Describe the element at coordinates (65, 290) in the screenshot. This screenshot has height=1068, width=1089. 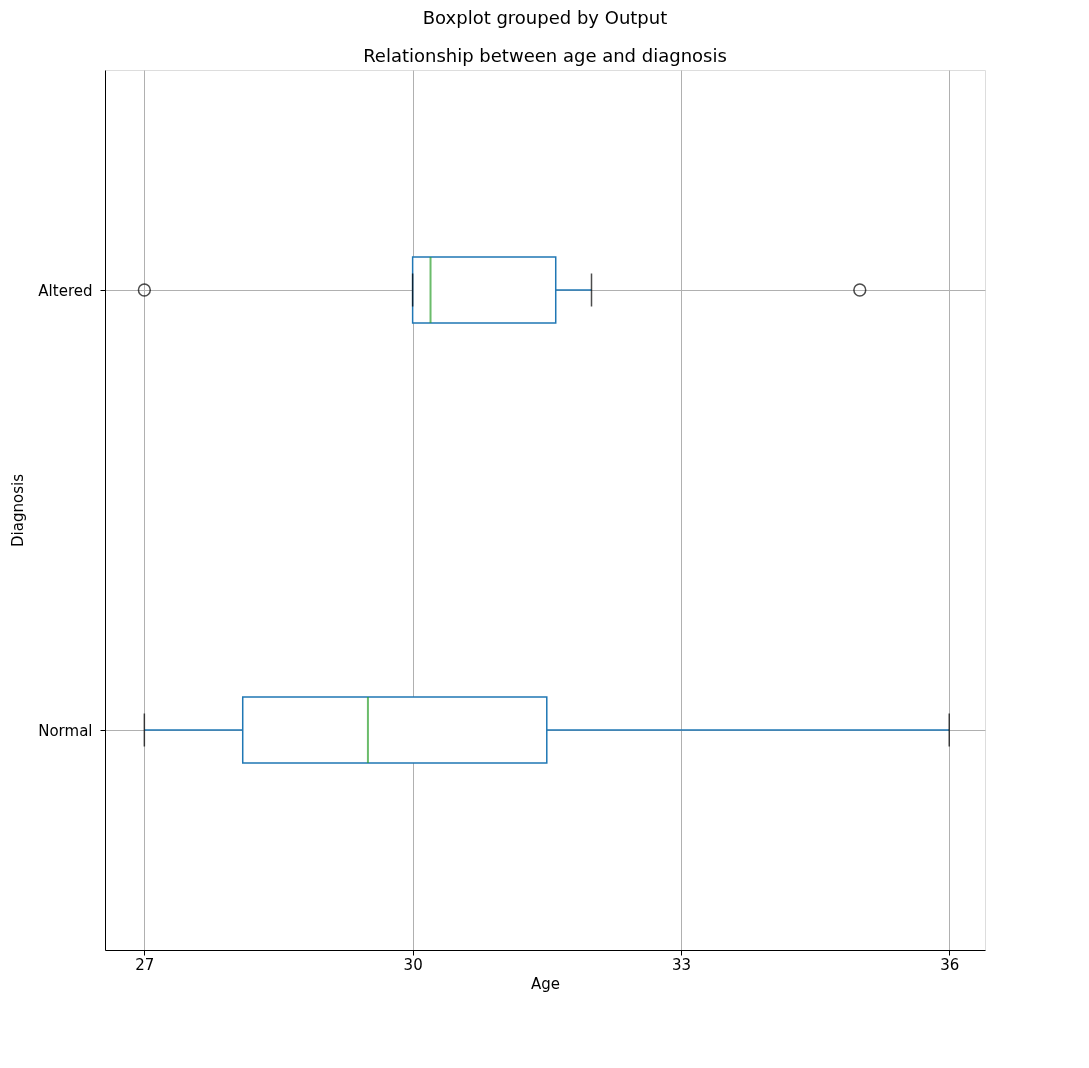
I see `y-tick-label: Altered` at that location.